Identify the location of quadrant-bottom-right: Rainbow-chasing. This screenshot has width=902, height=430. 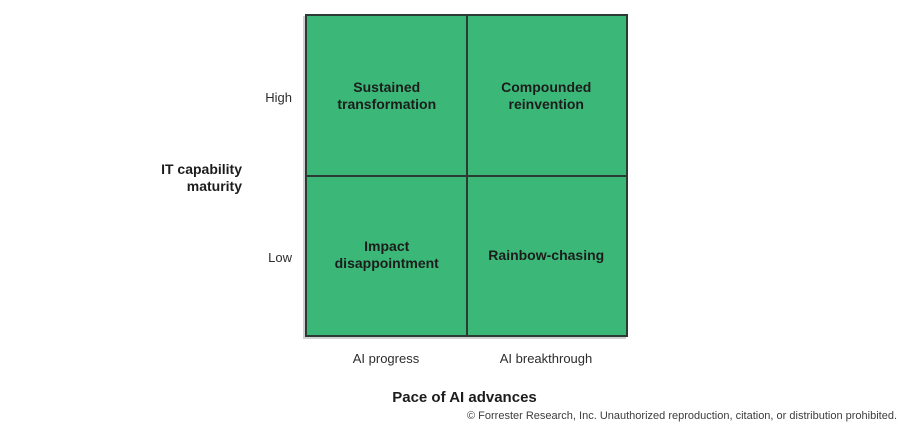
(547, 256).